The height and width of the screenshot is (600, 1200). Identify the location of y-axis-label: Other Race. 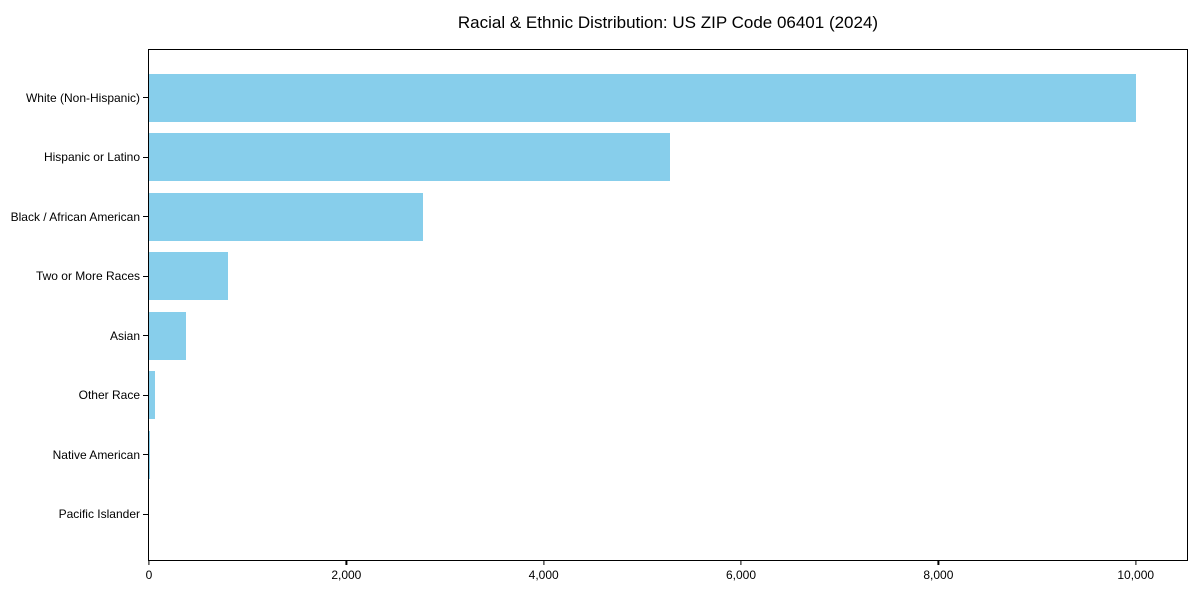
(109, 395).